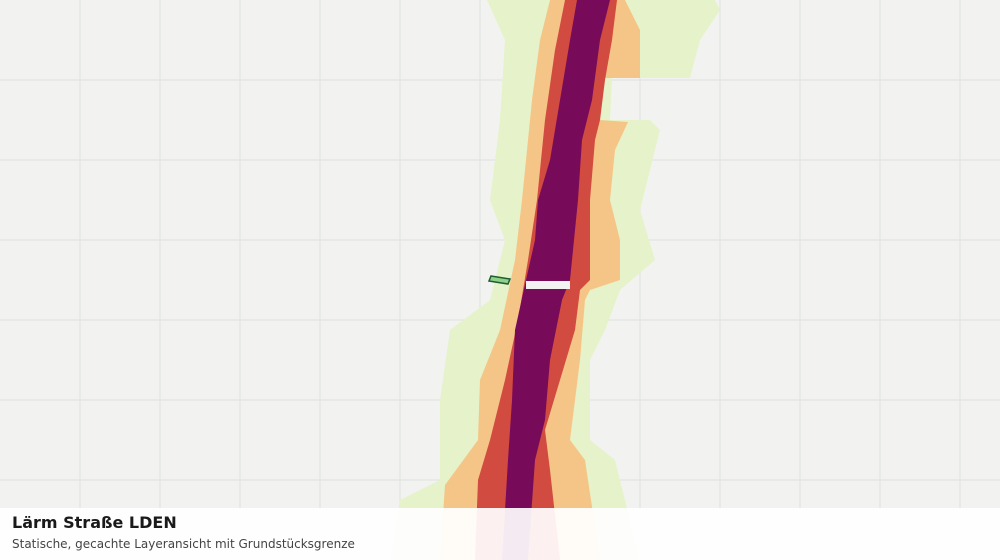  What do you see at coordinates (556, 280) in the screenshot?
I see `noise-zone-very-high` at bounding box center [556, 280].